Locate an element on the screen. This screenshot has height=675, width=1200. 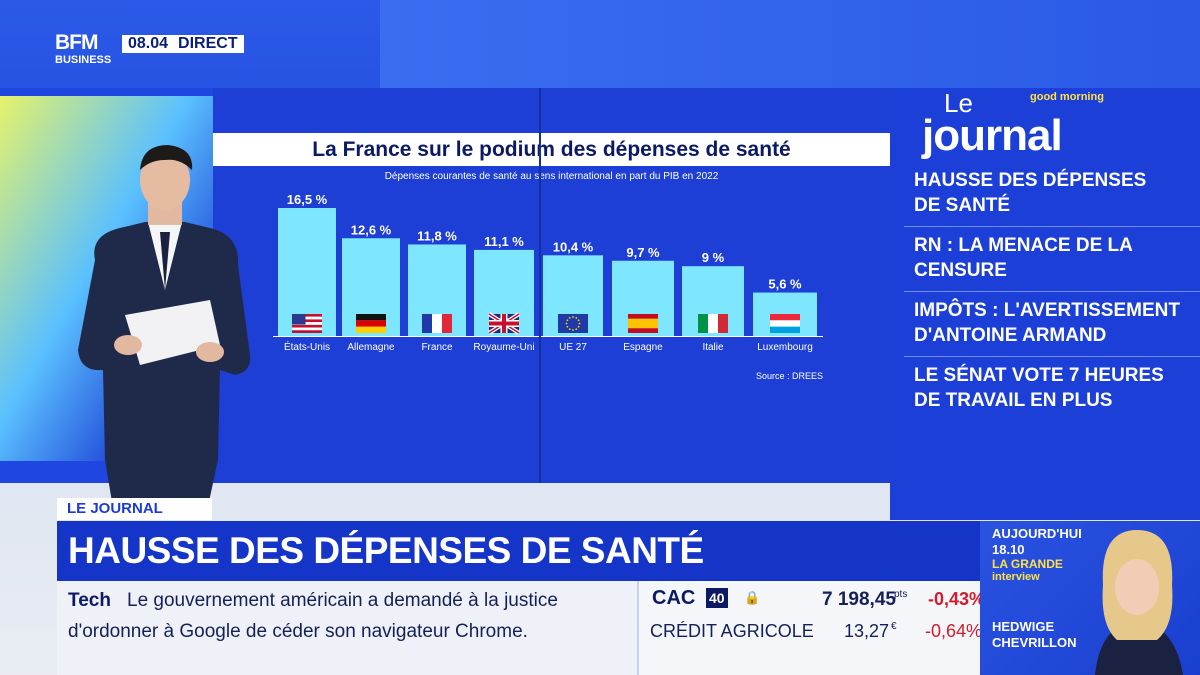
news-ticker is located at coordinates (347, 628).